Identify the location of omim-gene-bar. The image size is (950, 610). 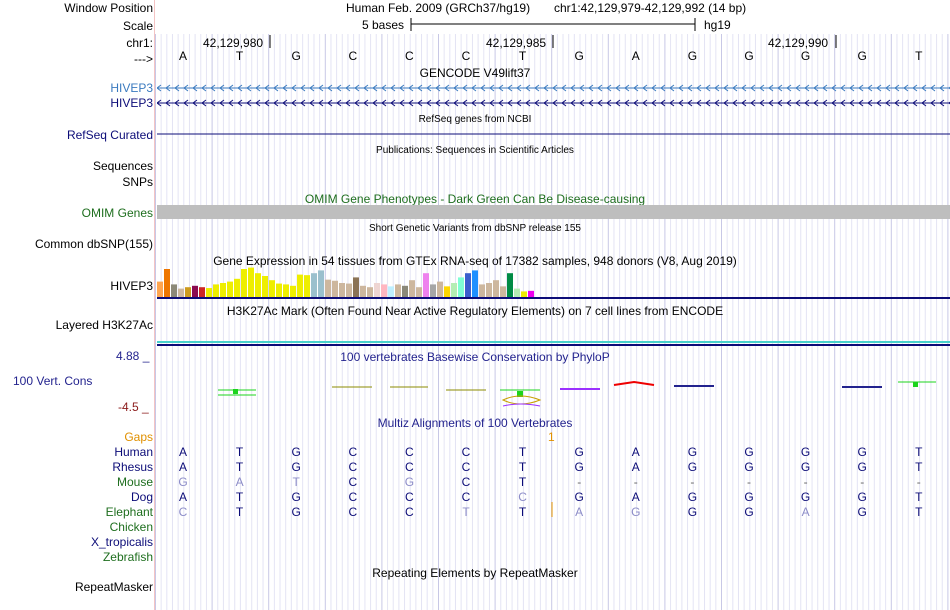
(553, 212).